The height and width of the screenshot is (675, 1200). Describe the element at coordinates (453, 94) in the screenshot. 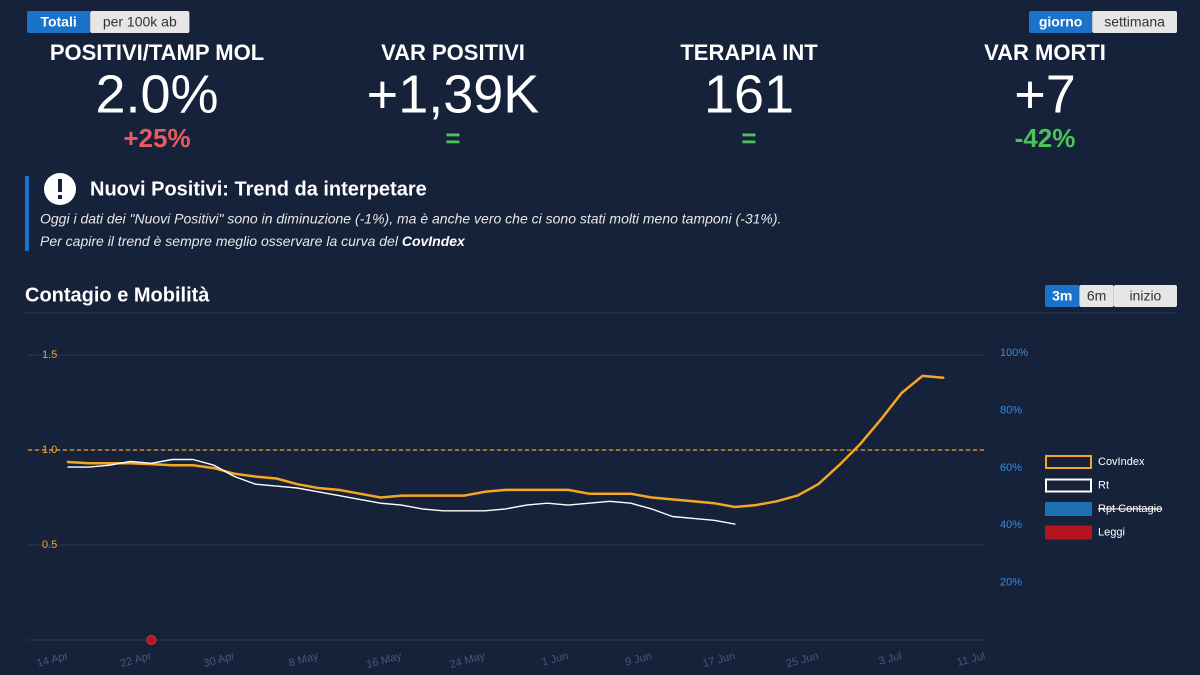

I see `kpi-value: +1,39K` at that location.